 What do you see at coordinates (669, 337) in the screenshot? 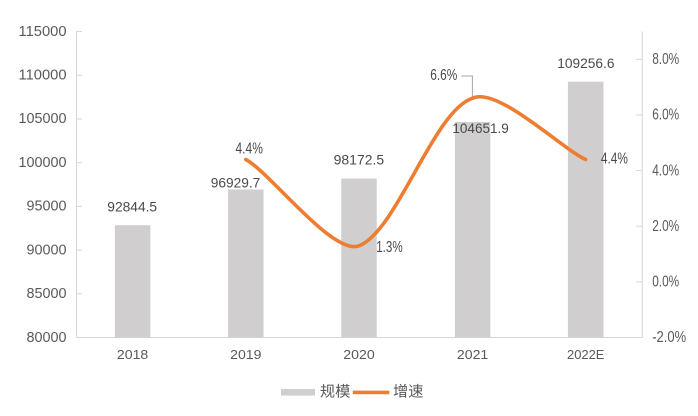
I see `svg-text: -2.0%` at bounding box center [669, 337].